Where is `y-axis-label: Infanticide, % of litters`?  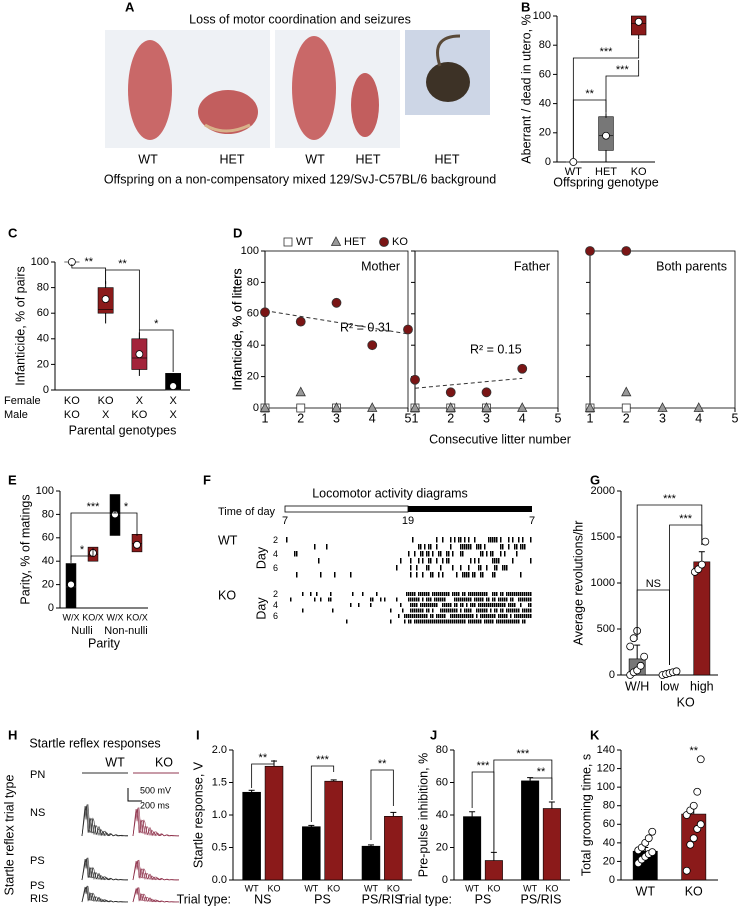 y-axis-label: Infanticide, % of litters is located at coordinates (237, 329).